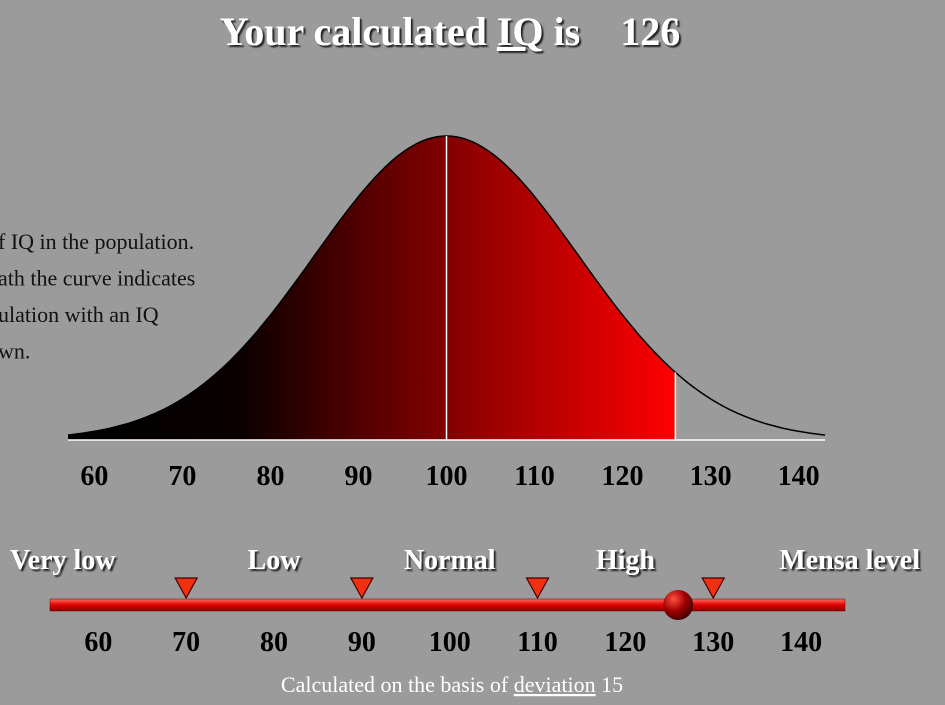  What do you see at coordinates (534, 476) in the screenshot?
I see `x-tick-label: 110` at bounding box center [534, 476].